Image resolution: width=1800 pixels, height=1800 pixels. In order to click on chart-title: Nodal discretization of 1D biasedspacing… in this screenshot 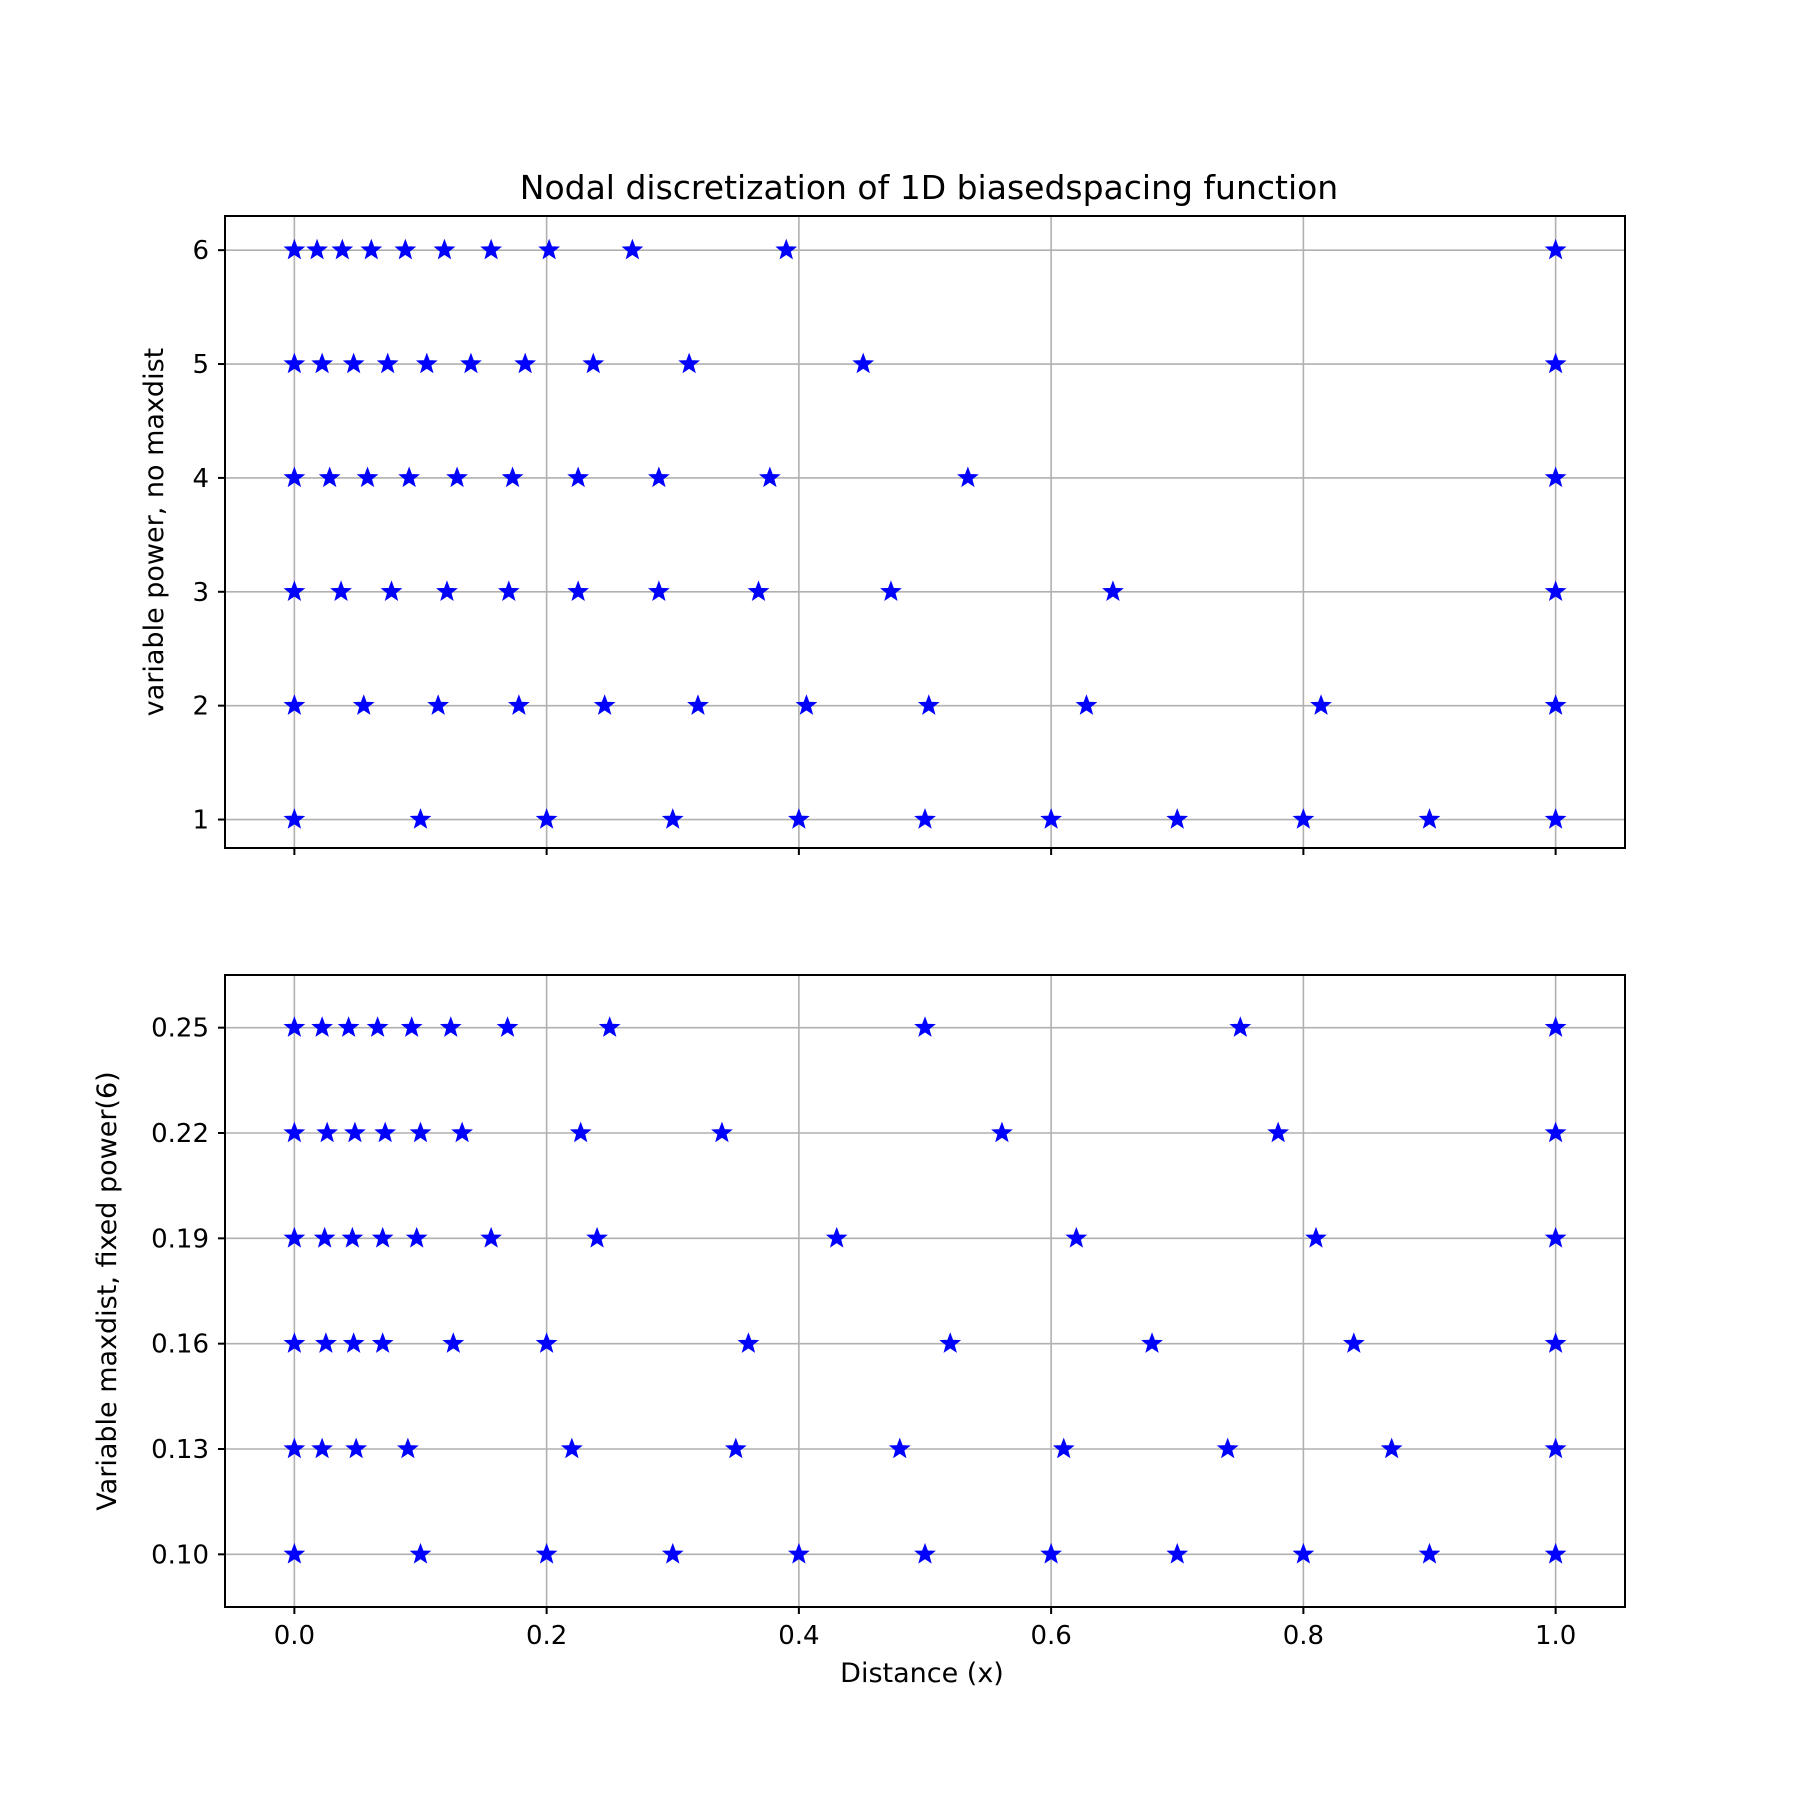, I will do `click(929, 187)`.